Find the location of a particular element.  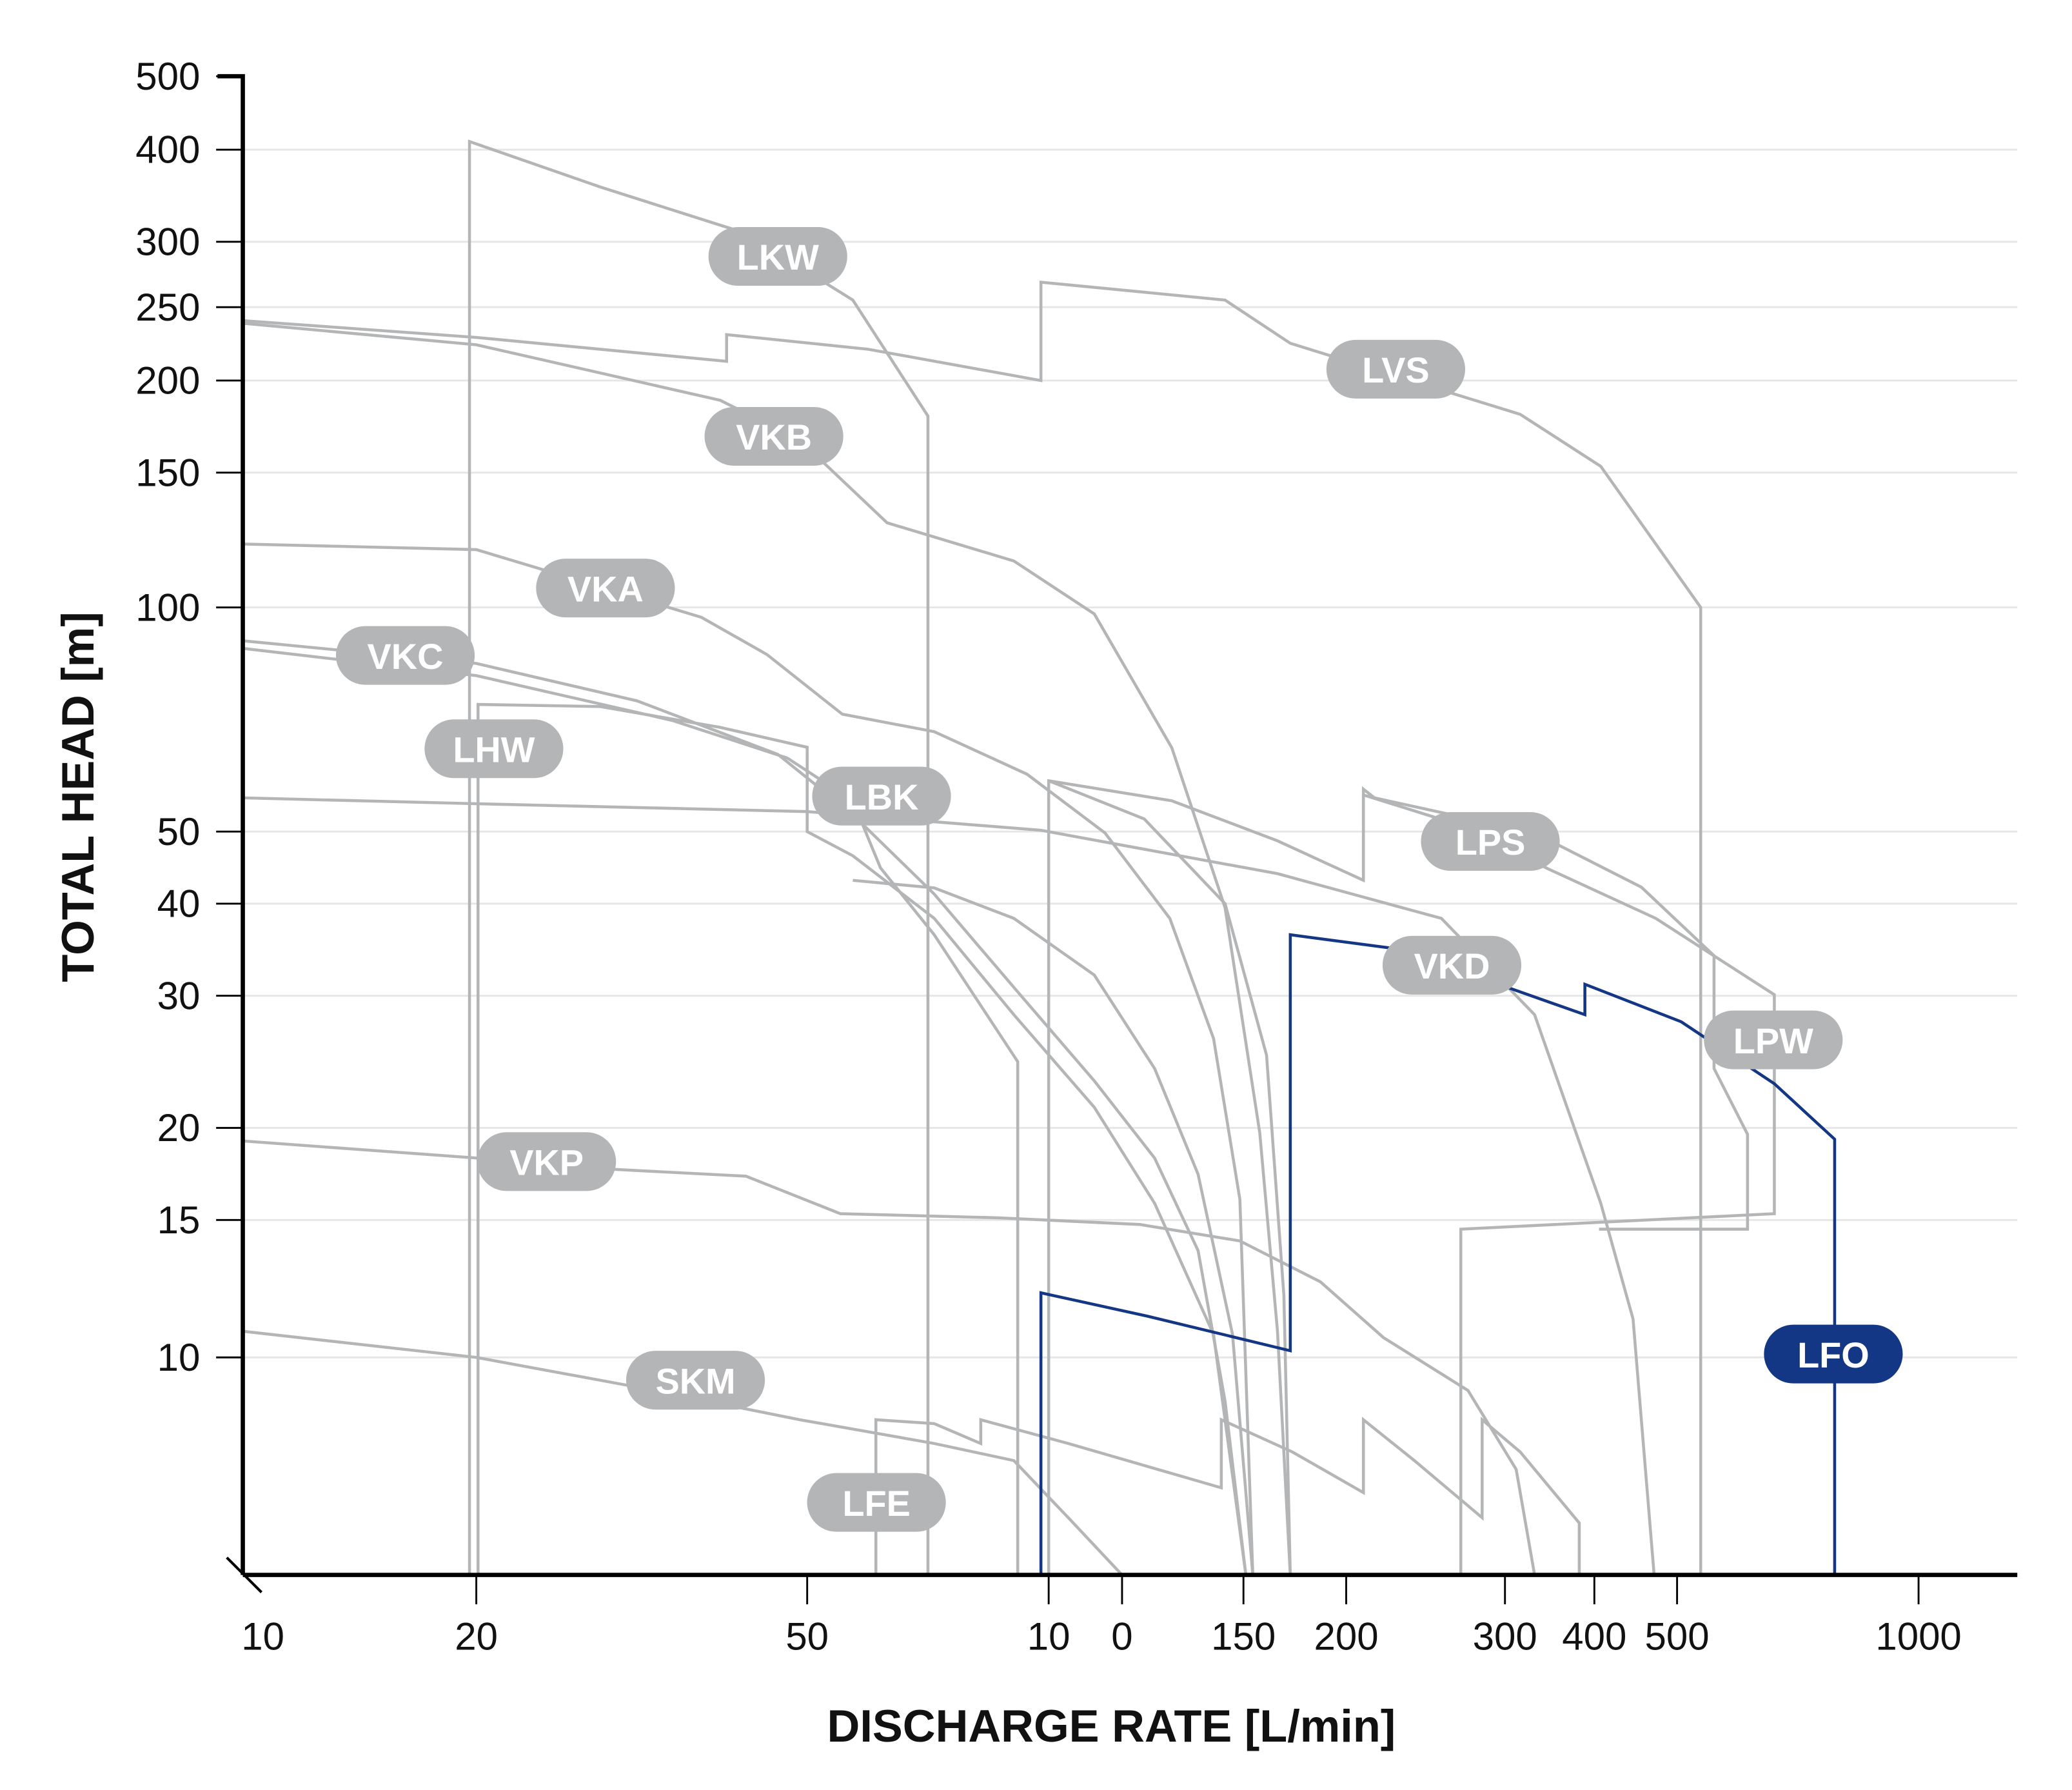

y-tick-label: 250 is located at coordinates (167, 307).